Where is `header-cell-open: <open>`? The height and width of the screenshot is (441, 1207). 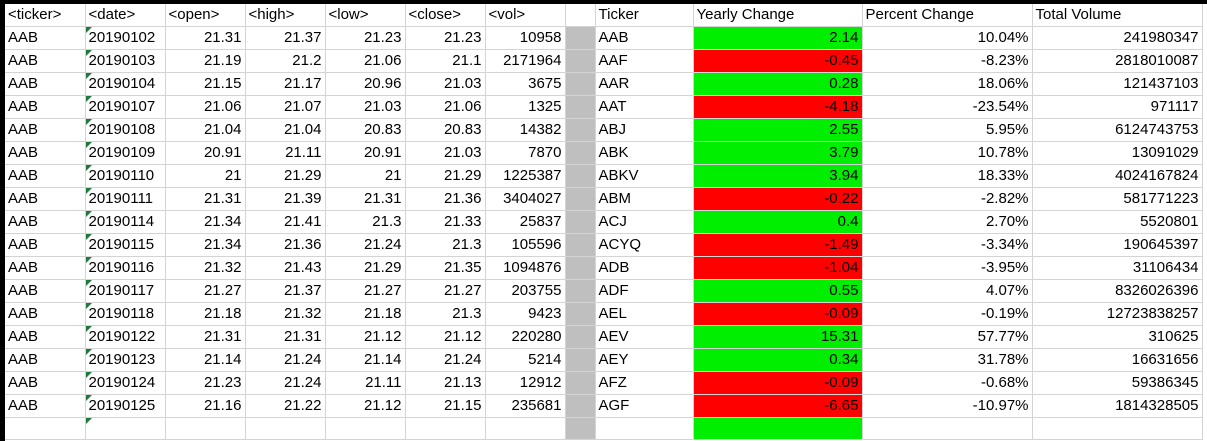
header-cell-open: <open> is located at coordinates (205, 15).